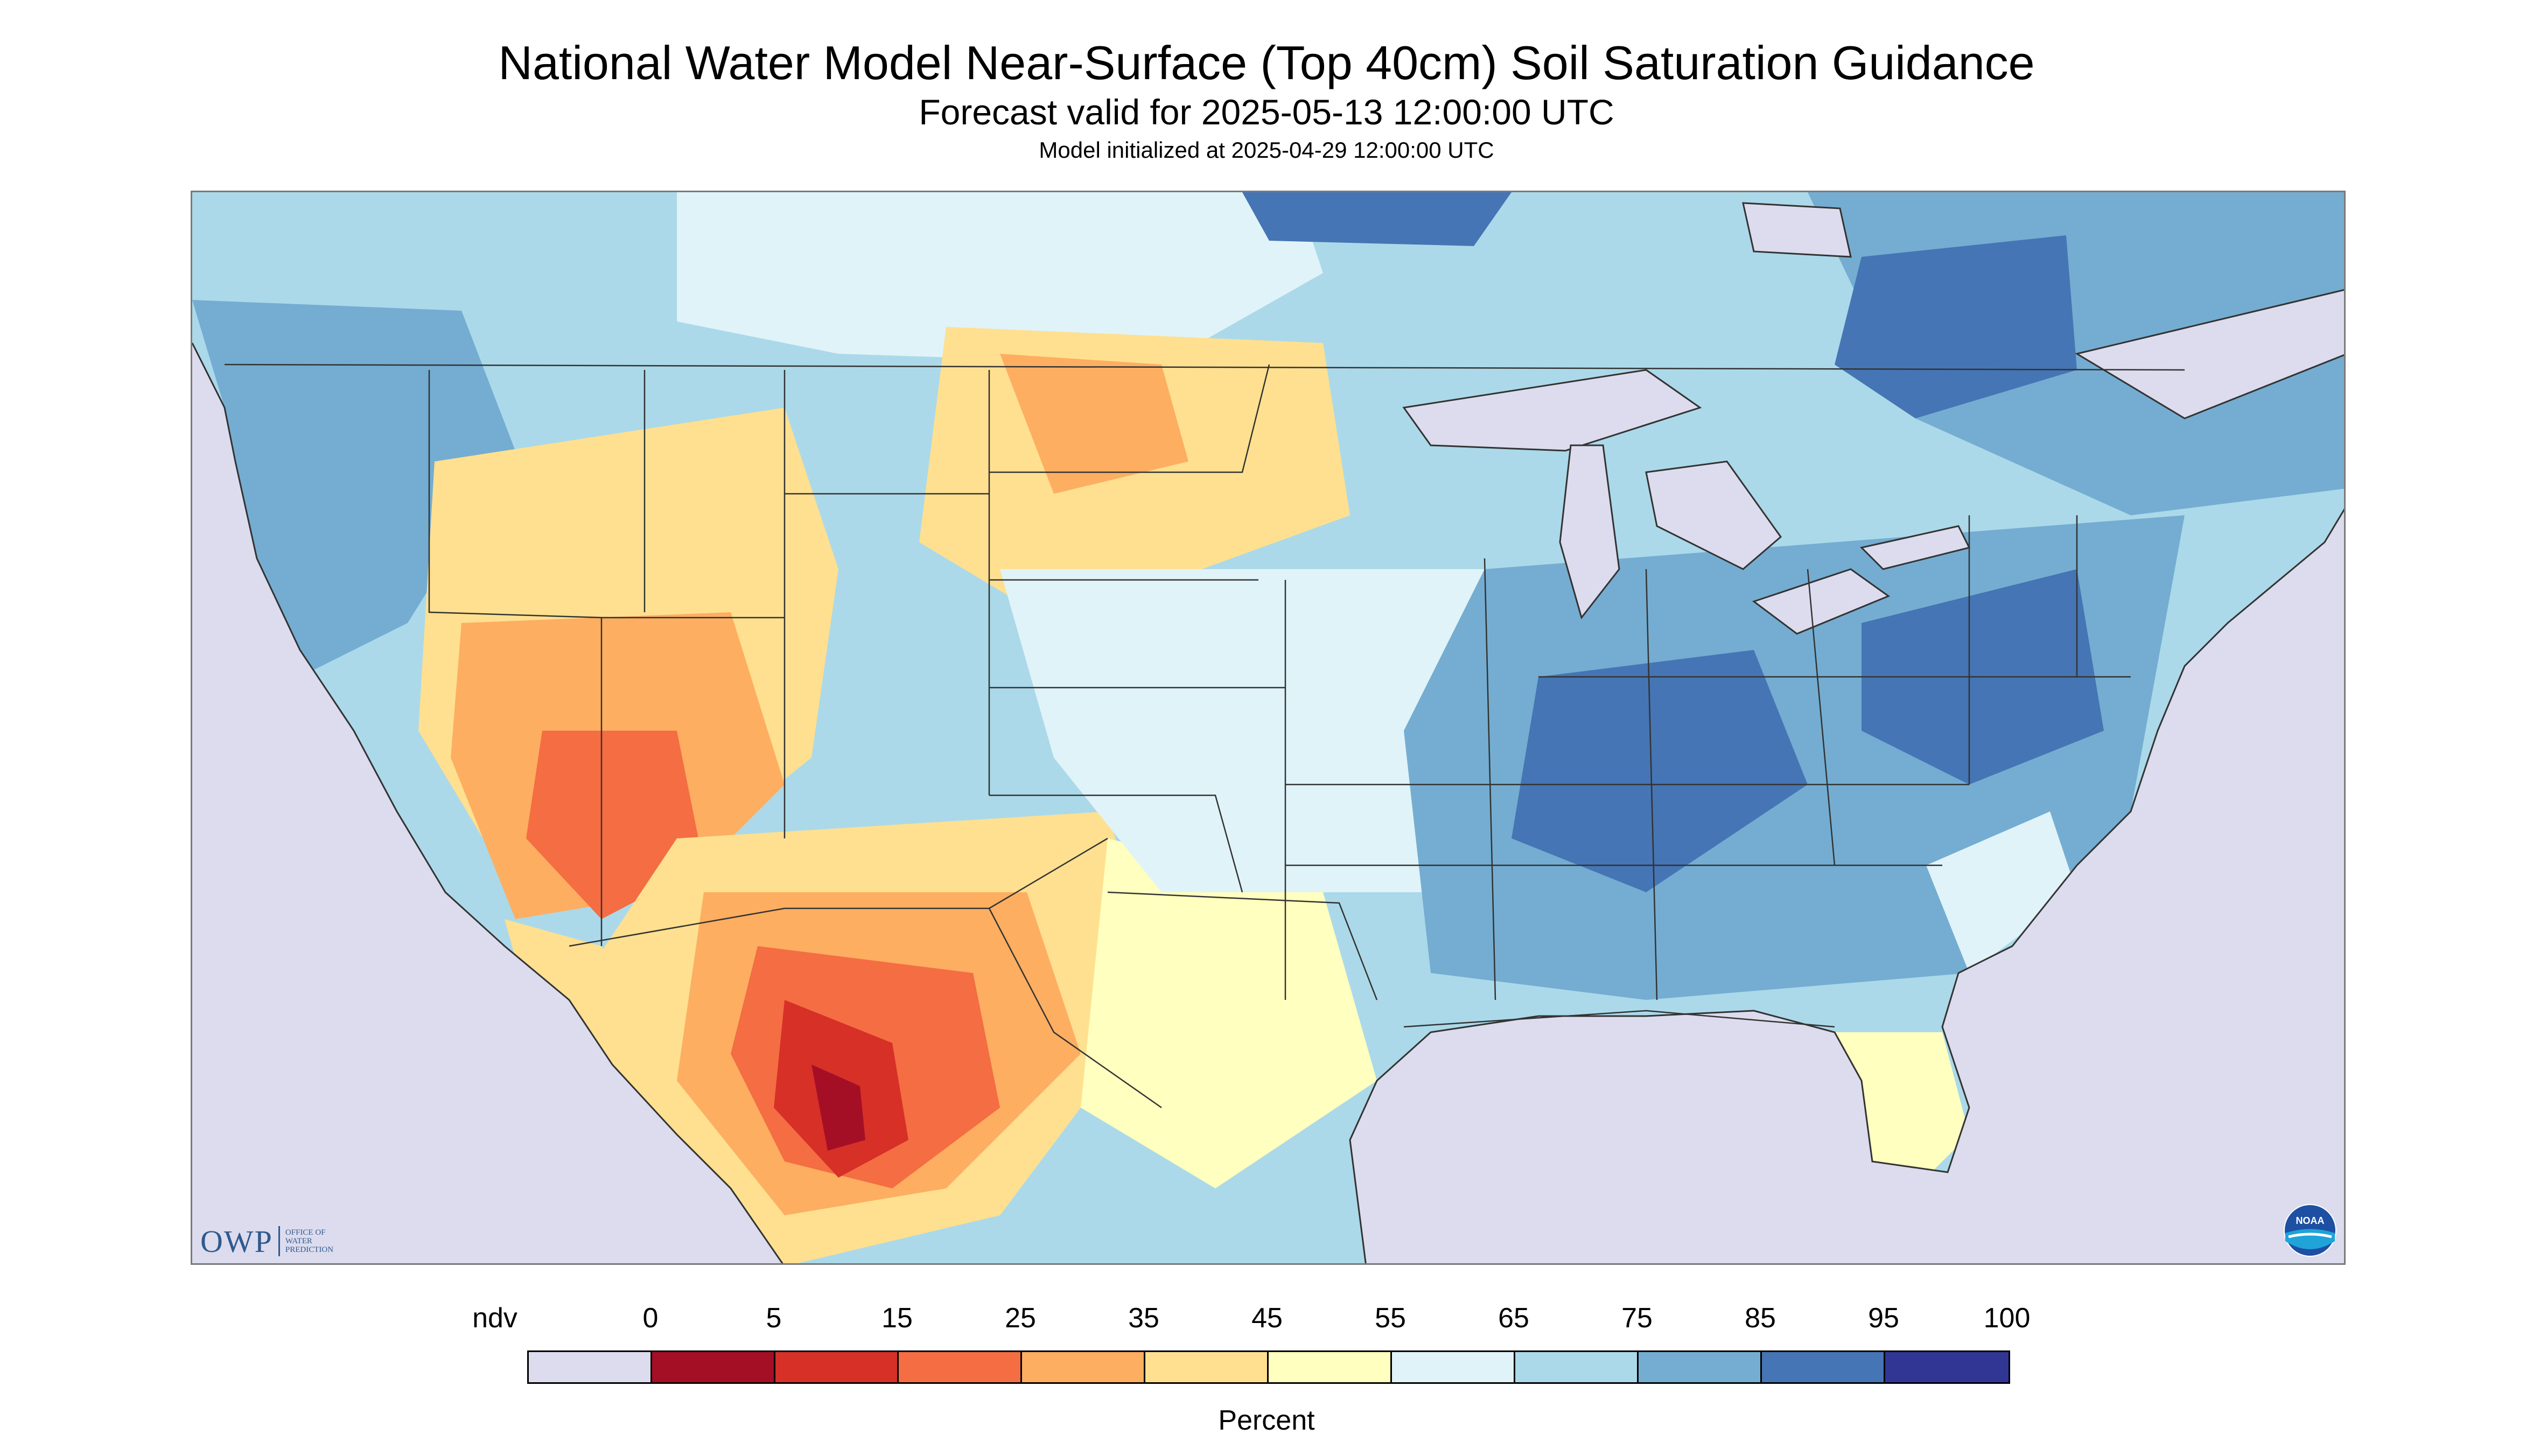  Describe the element at coordinates (1021, 1318) in the screenshot. I see `colorbar-tick-label: 25` at that location.